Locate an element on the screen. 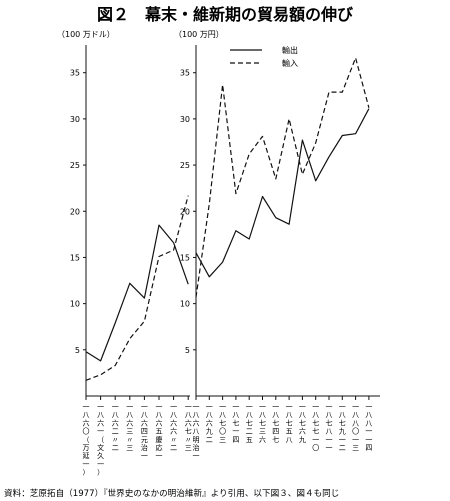 This screenshot has height=501, width=450. left-series-group is located at coordinates (137, 288).